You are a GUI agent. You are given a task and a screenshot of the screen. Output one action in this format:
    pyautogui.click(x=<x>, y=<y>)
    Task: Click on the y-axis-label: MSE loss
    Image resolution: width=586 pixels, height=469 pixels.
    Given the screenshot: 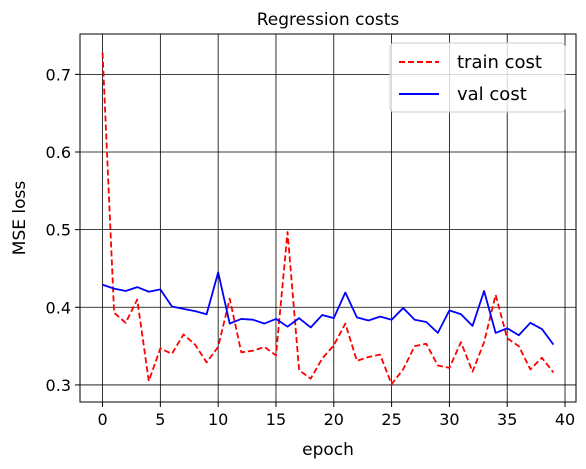 What is the action you would take?
    pyautogui.click(x=20, y=218)
    